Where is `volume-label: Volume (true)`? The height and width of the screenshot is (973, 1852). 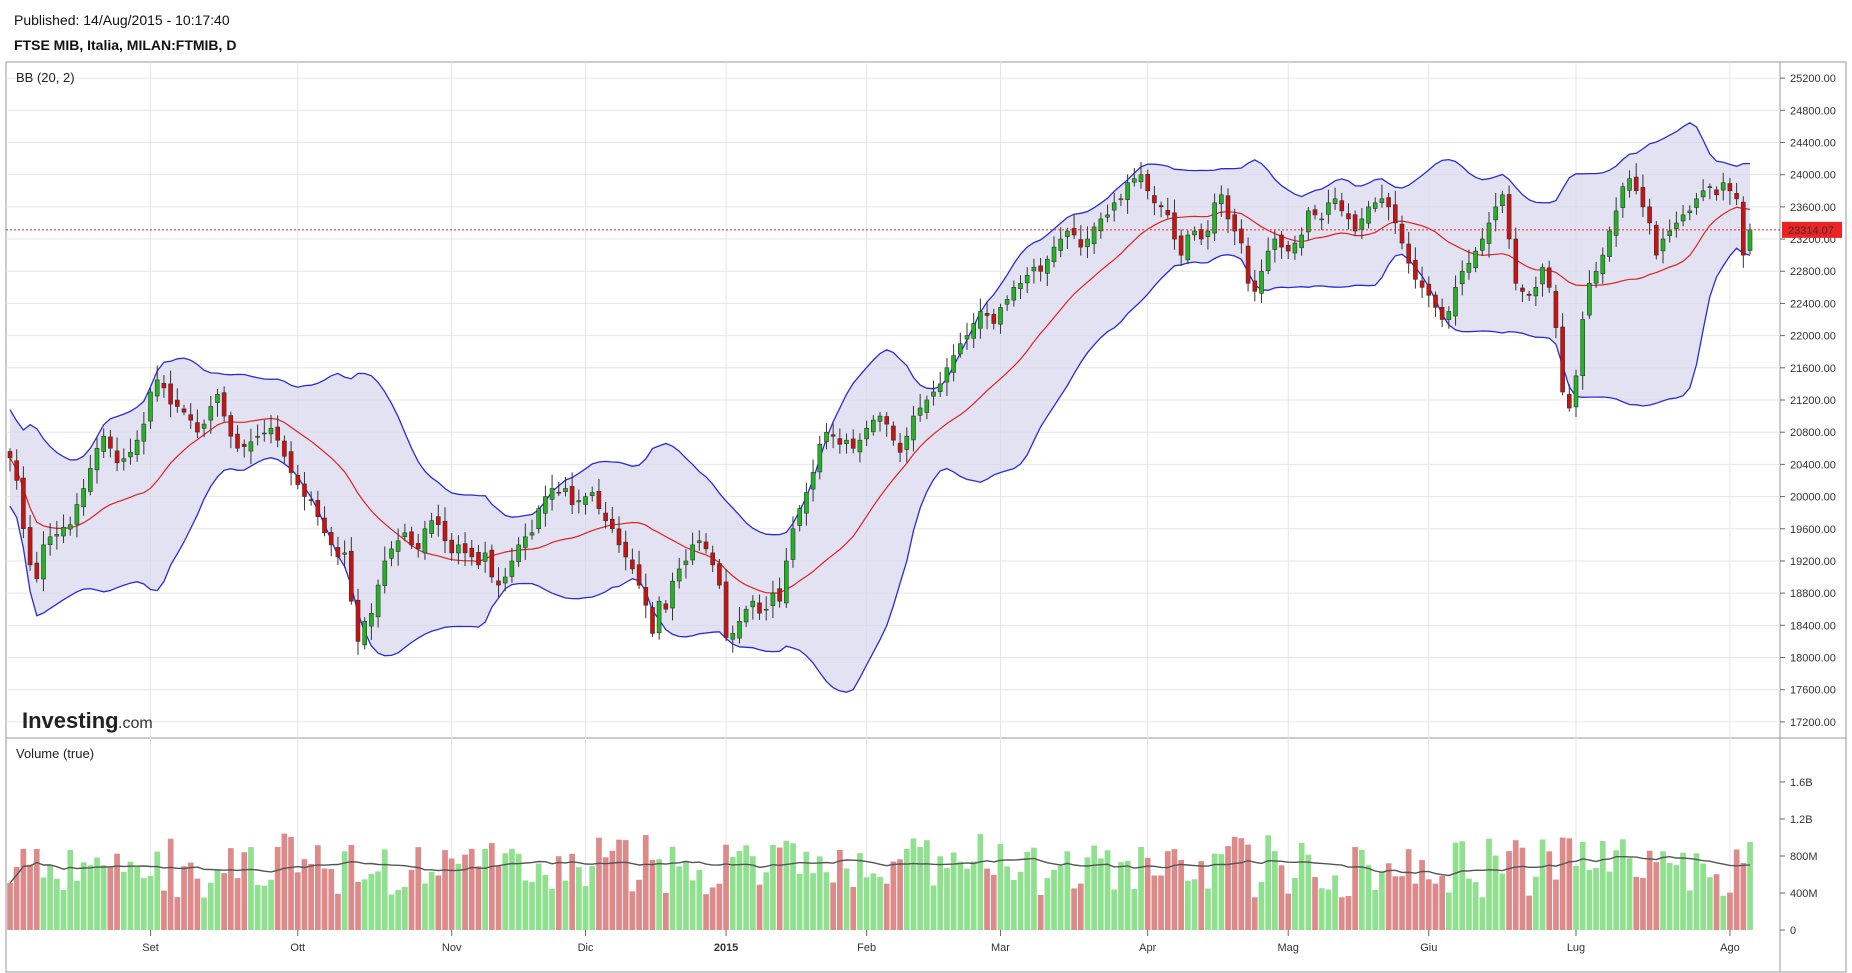 volume-label: Volume (true) is located at coordinates (55, 753).